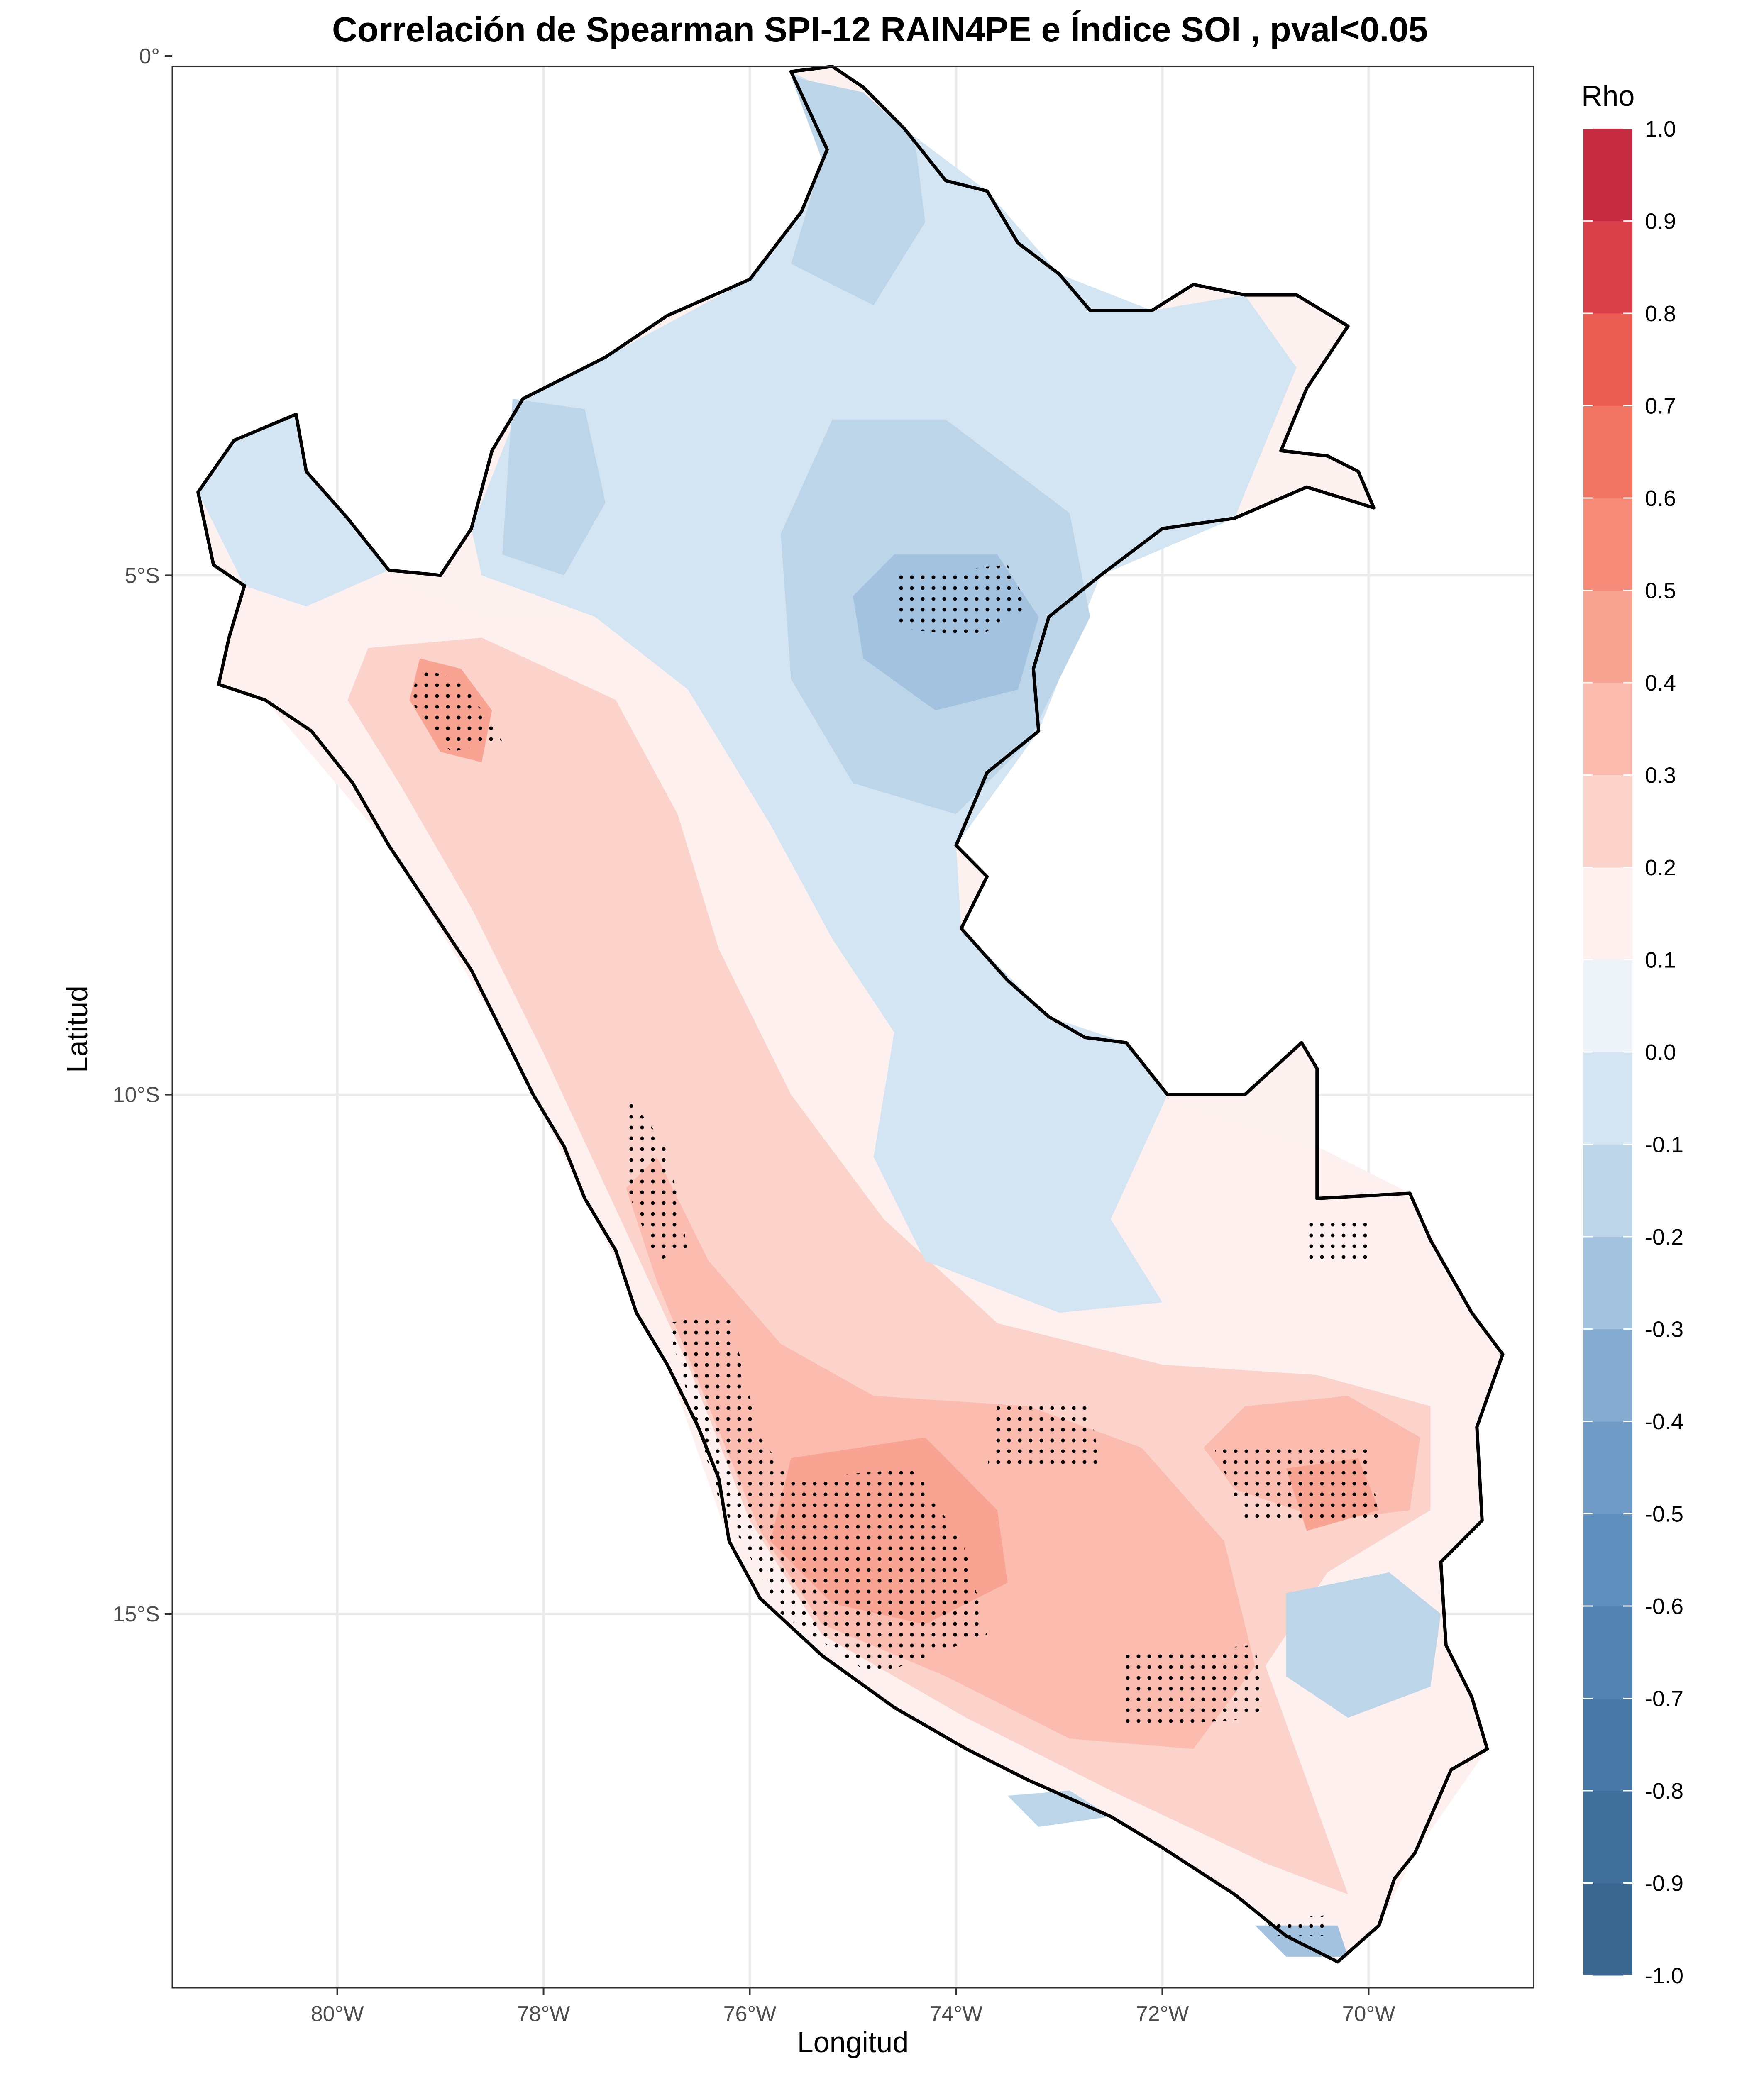 Image resolution: width=1764 pixels, height=2075 pixels. Describe the element at coordinates (1608, 96) in the screenshot. I see `legend-title: Rho` at that location.